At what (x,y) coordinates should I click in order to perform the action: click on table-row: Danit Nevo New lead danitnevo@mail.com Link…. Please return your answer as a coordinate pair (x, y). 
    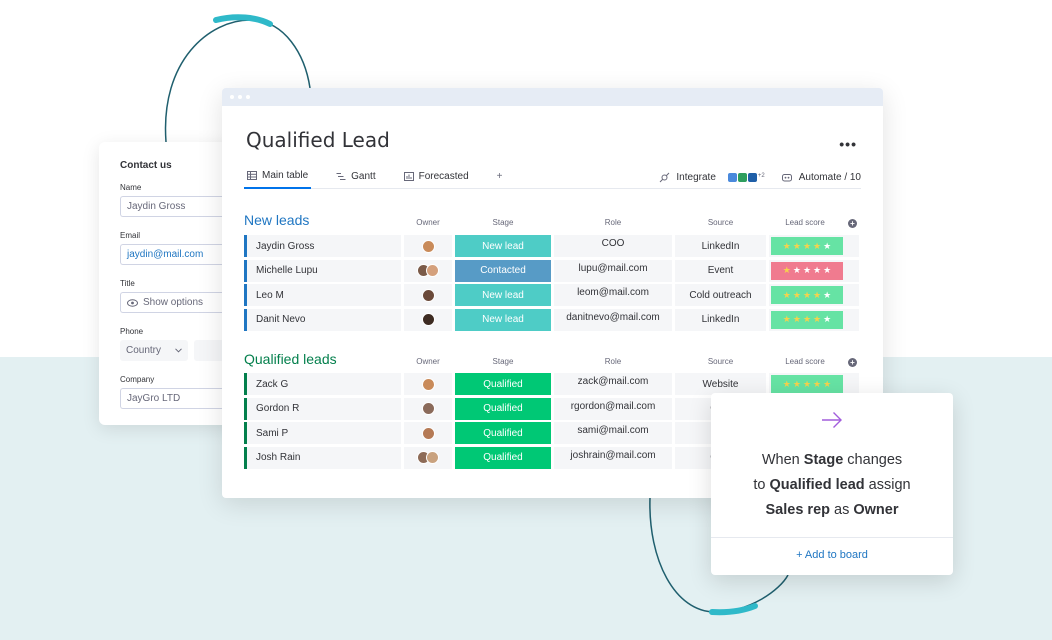
    Looking at the image, I should click on (552, 319).